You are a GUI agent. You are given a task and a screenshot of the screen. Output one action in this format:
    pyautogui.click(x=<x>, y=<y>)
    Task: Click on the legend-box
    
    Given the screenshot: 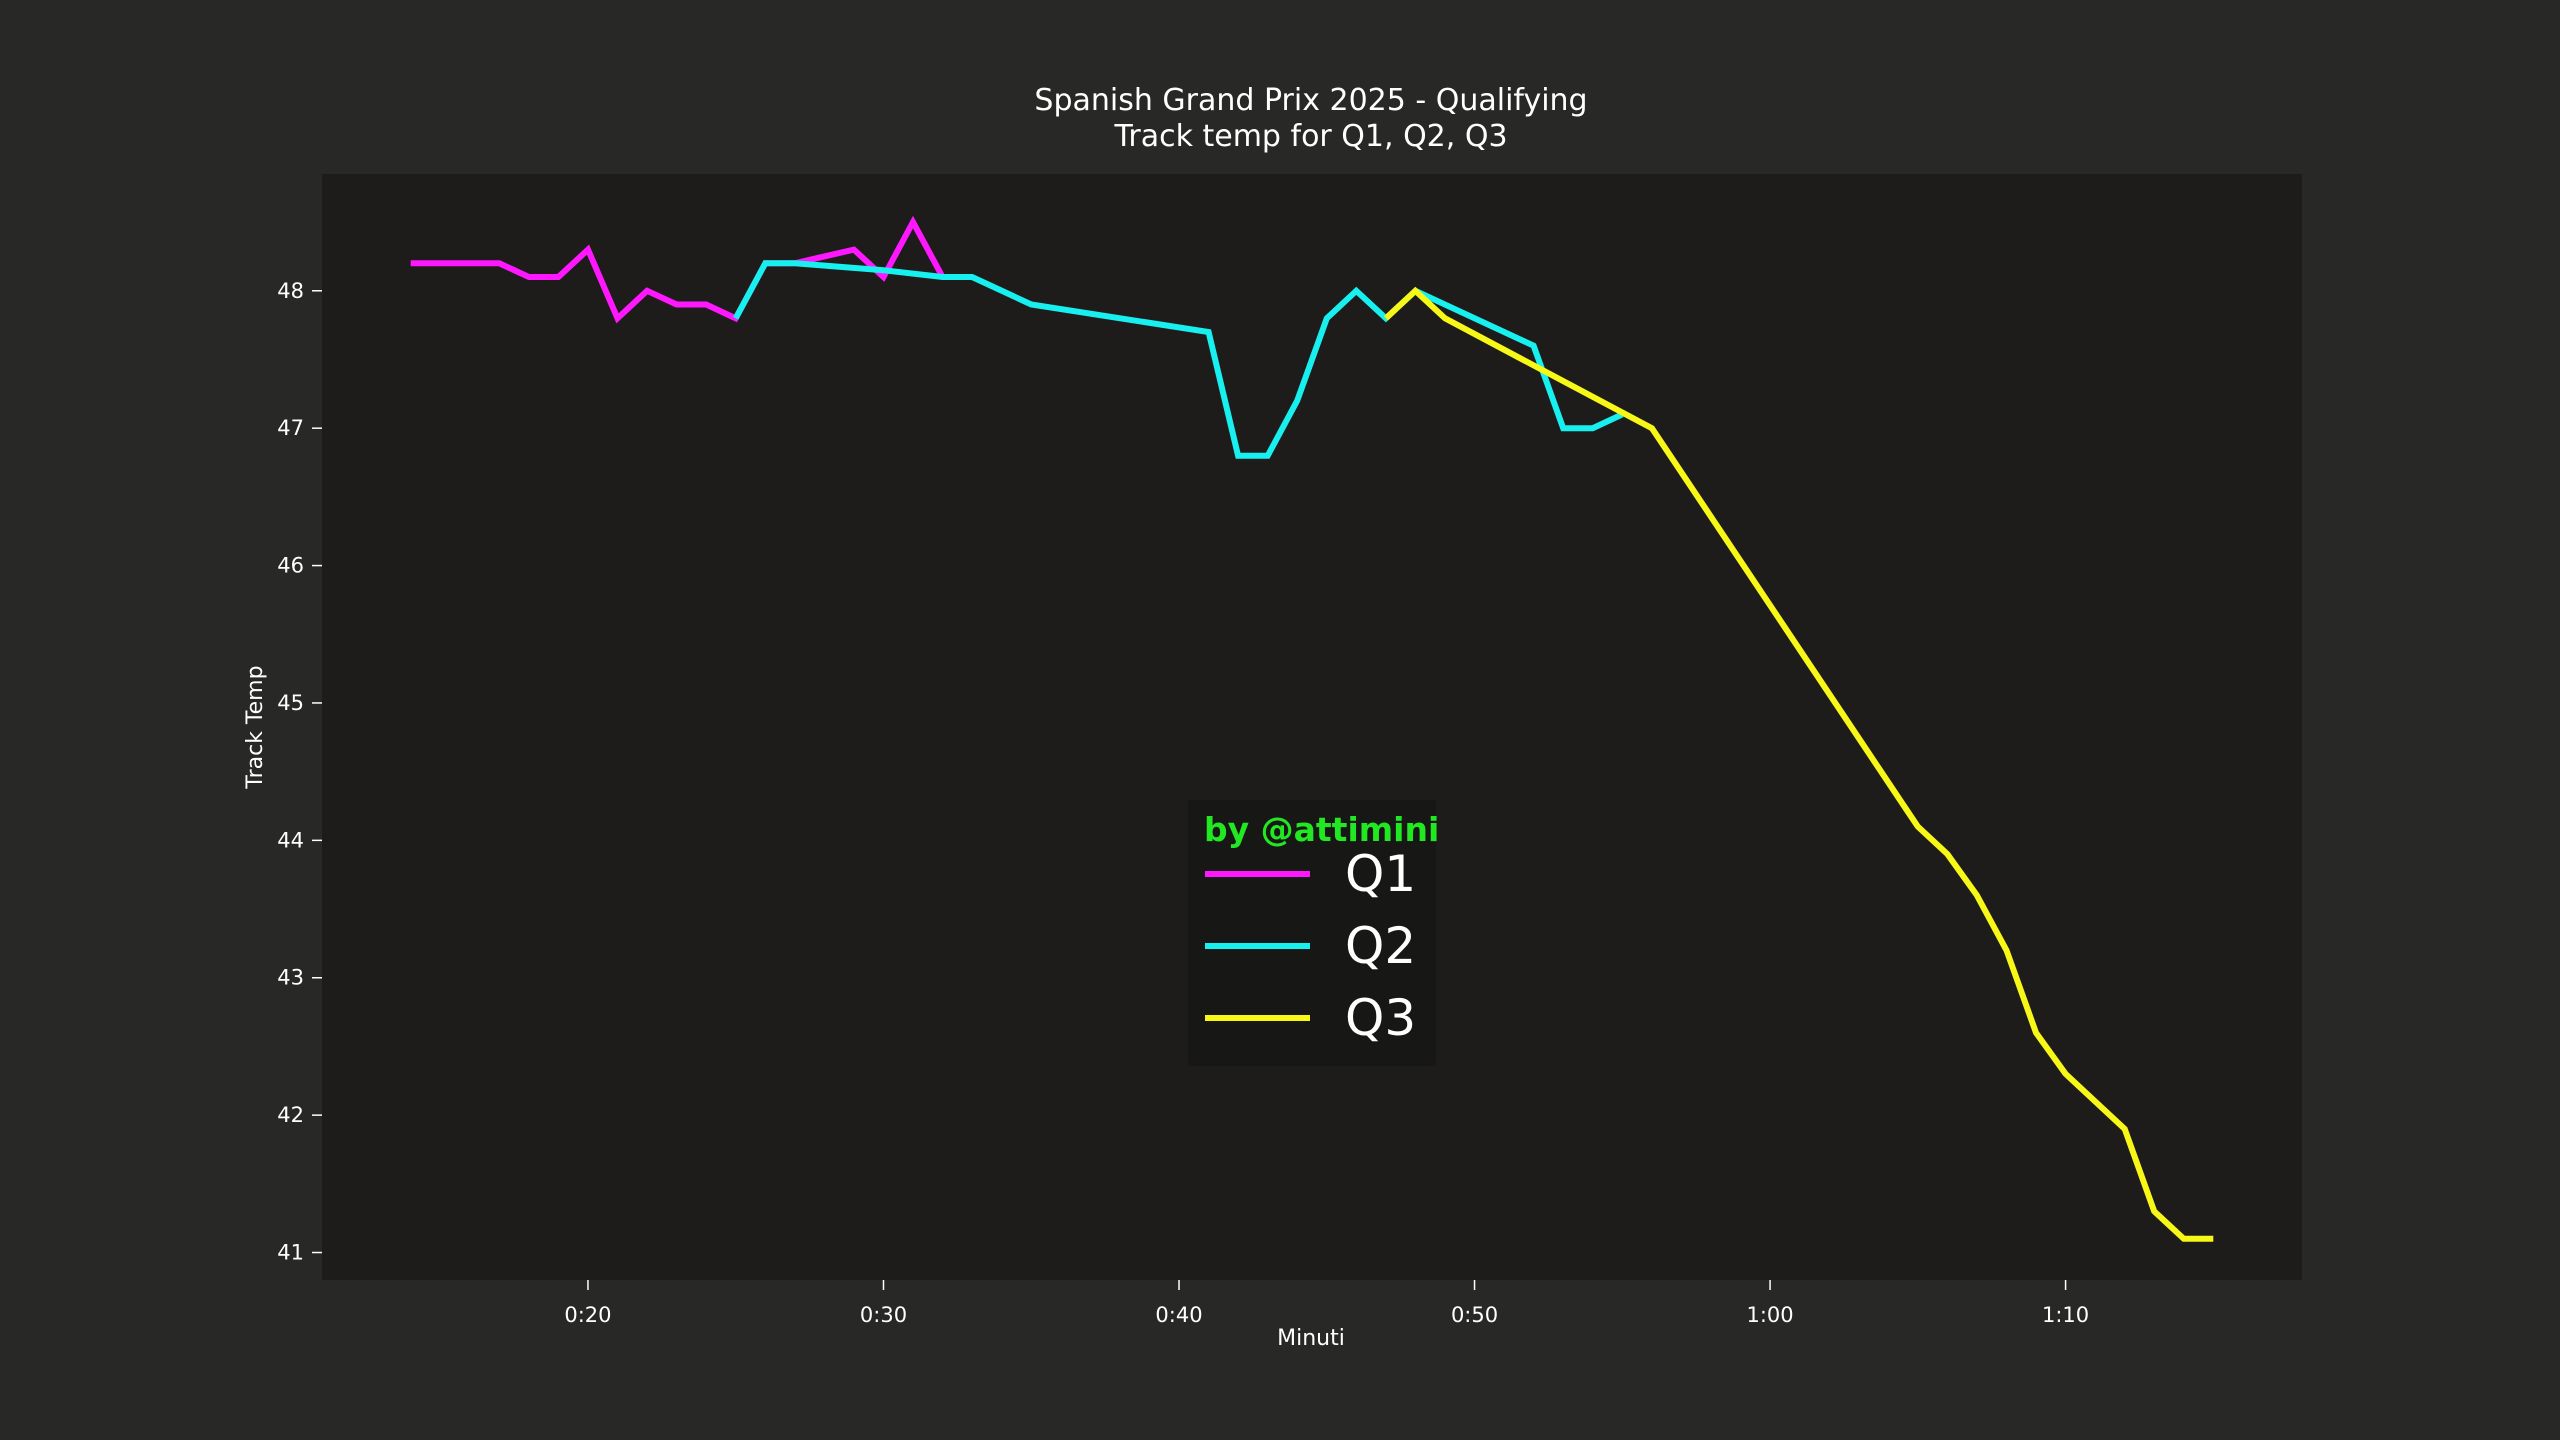 What is the action you would take?
    pyautogui.click(x=1312, y=933)
    